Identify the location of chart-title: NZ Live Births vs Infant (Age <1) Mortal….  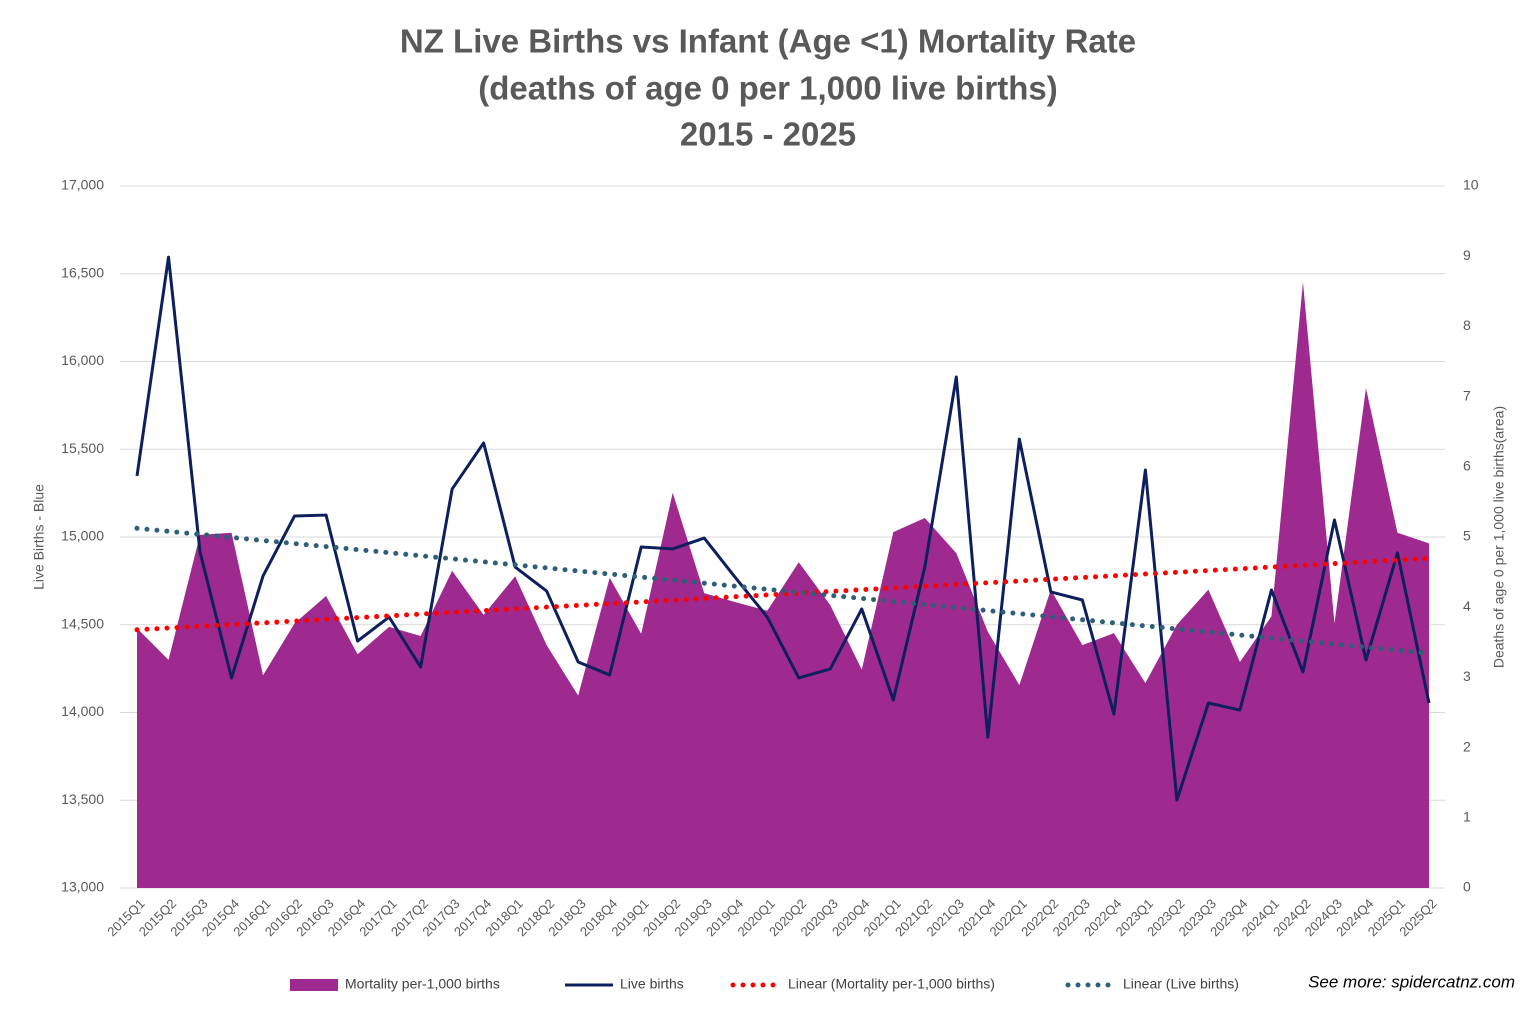
(768, 41).